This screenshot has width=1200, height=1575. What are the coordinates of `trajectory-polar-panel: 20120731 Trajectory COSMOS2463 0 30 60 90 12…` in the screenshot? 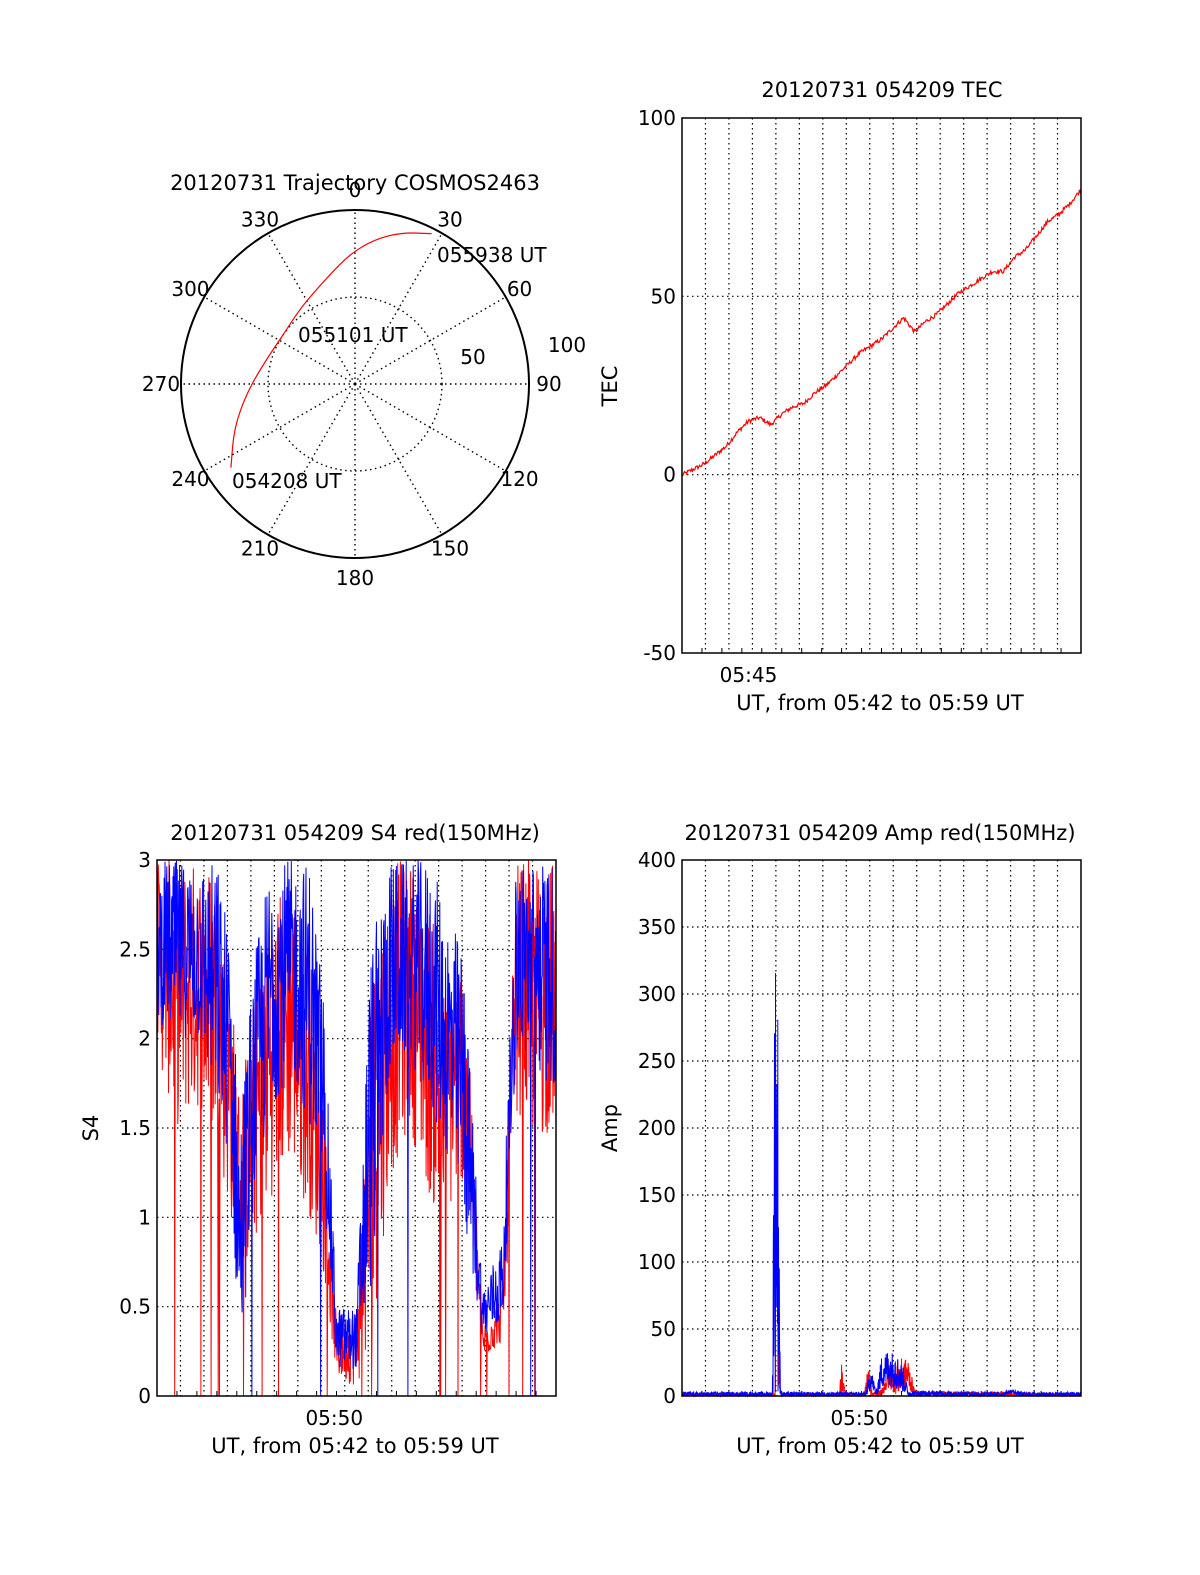 It's located at (364, 380).